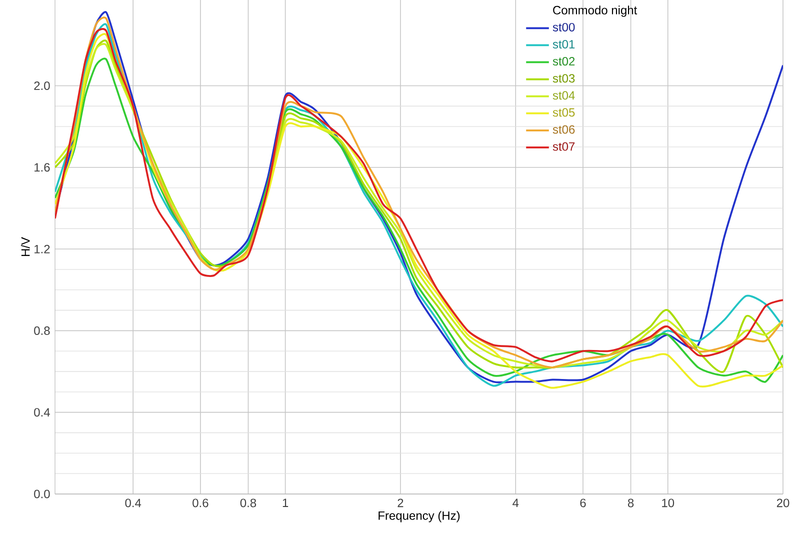 The image size is (796, 538). What do you see at coordinates (563, 78) in the screenshot?
I see `legend-label: st03` at bounding box center [563, 78].